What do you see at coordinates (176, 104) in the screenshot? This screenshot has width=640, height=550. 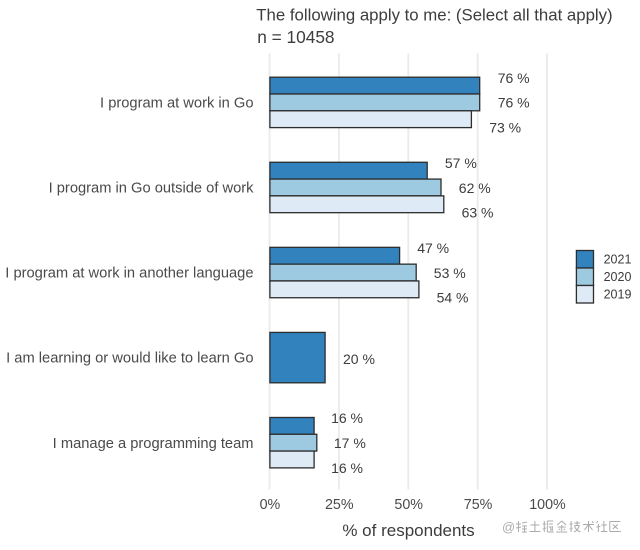 I see `svg-text: I program at work in Go` at bounding box center [176, 104].